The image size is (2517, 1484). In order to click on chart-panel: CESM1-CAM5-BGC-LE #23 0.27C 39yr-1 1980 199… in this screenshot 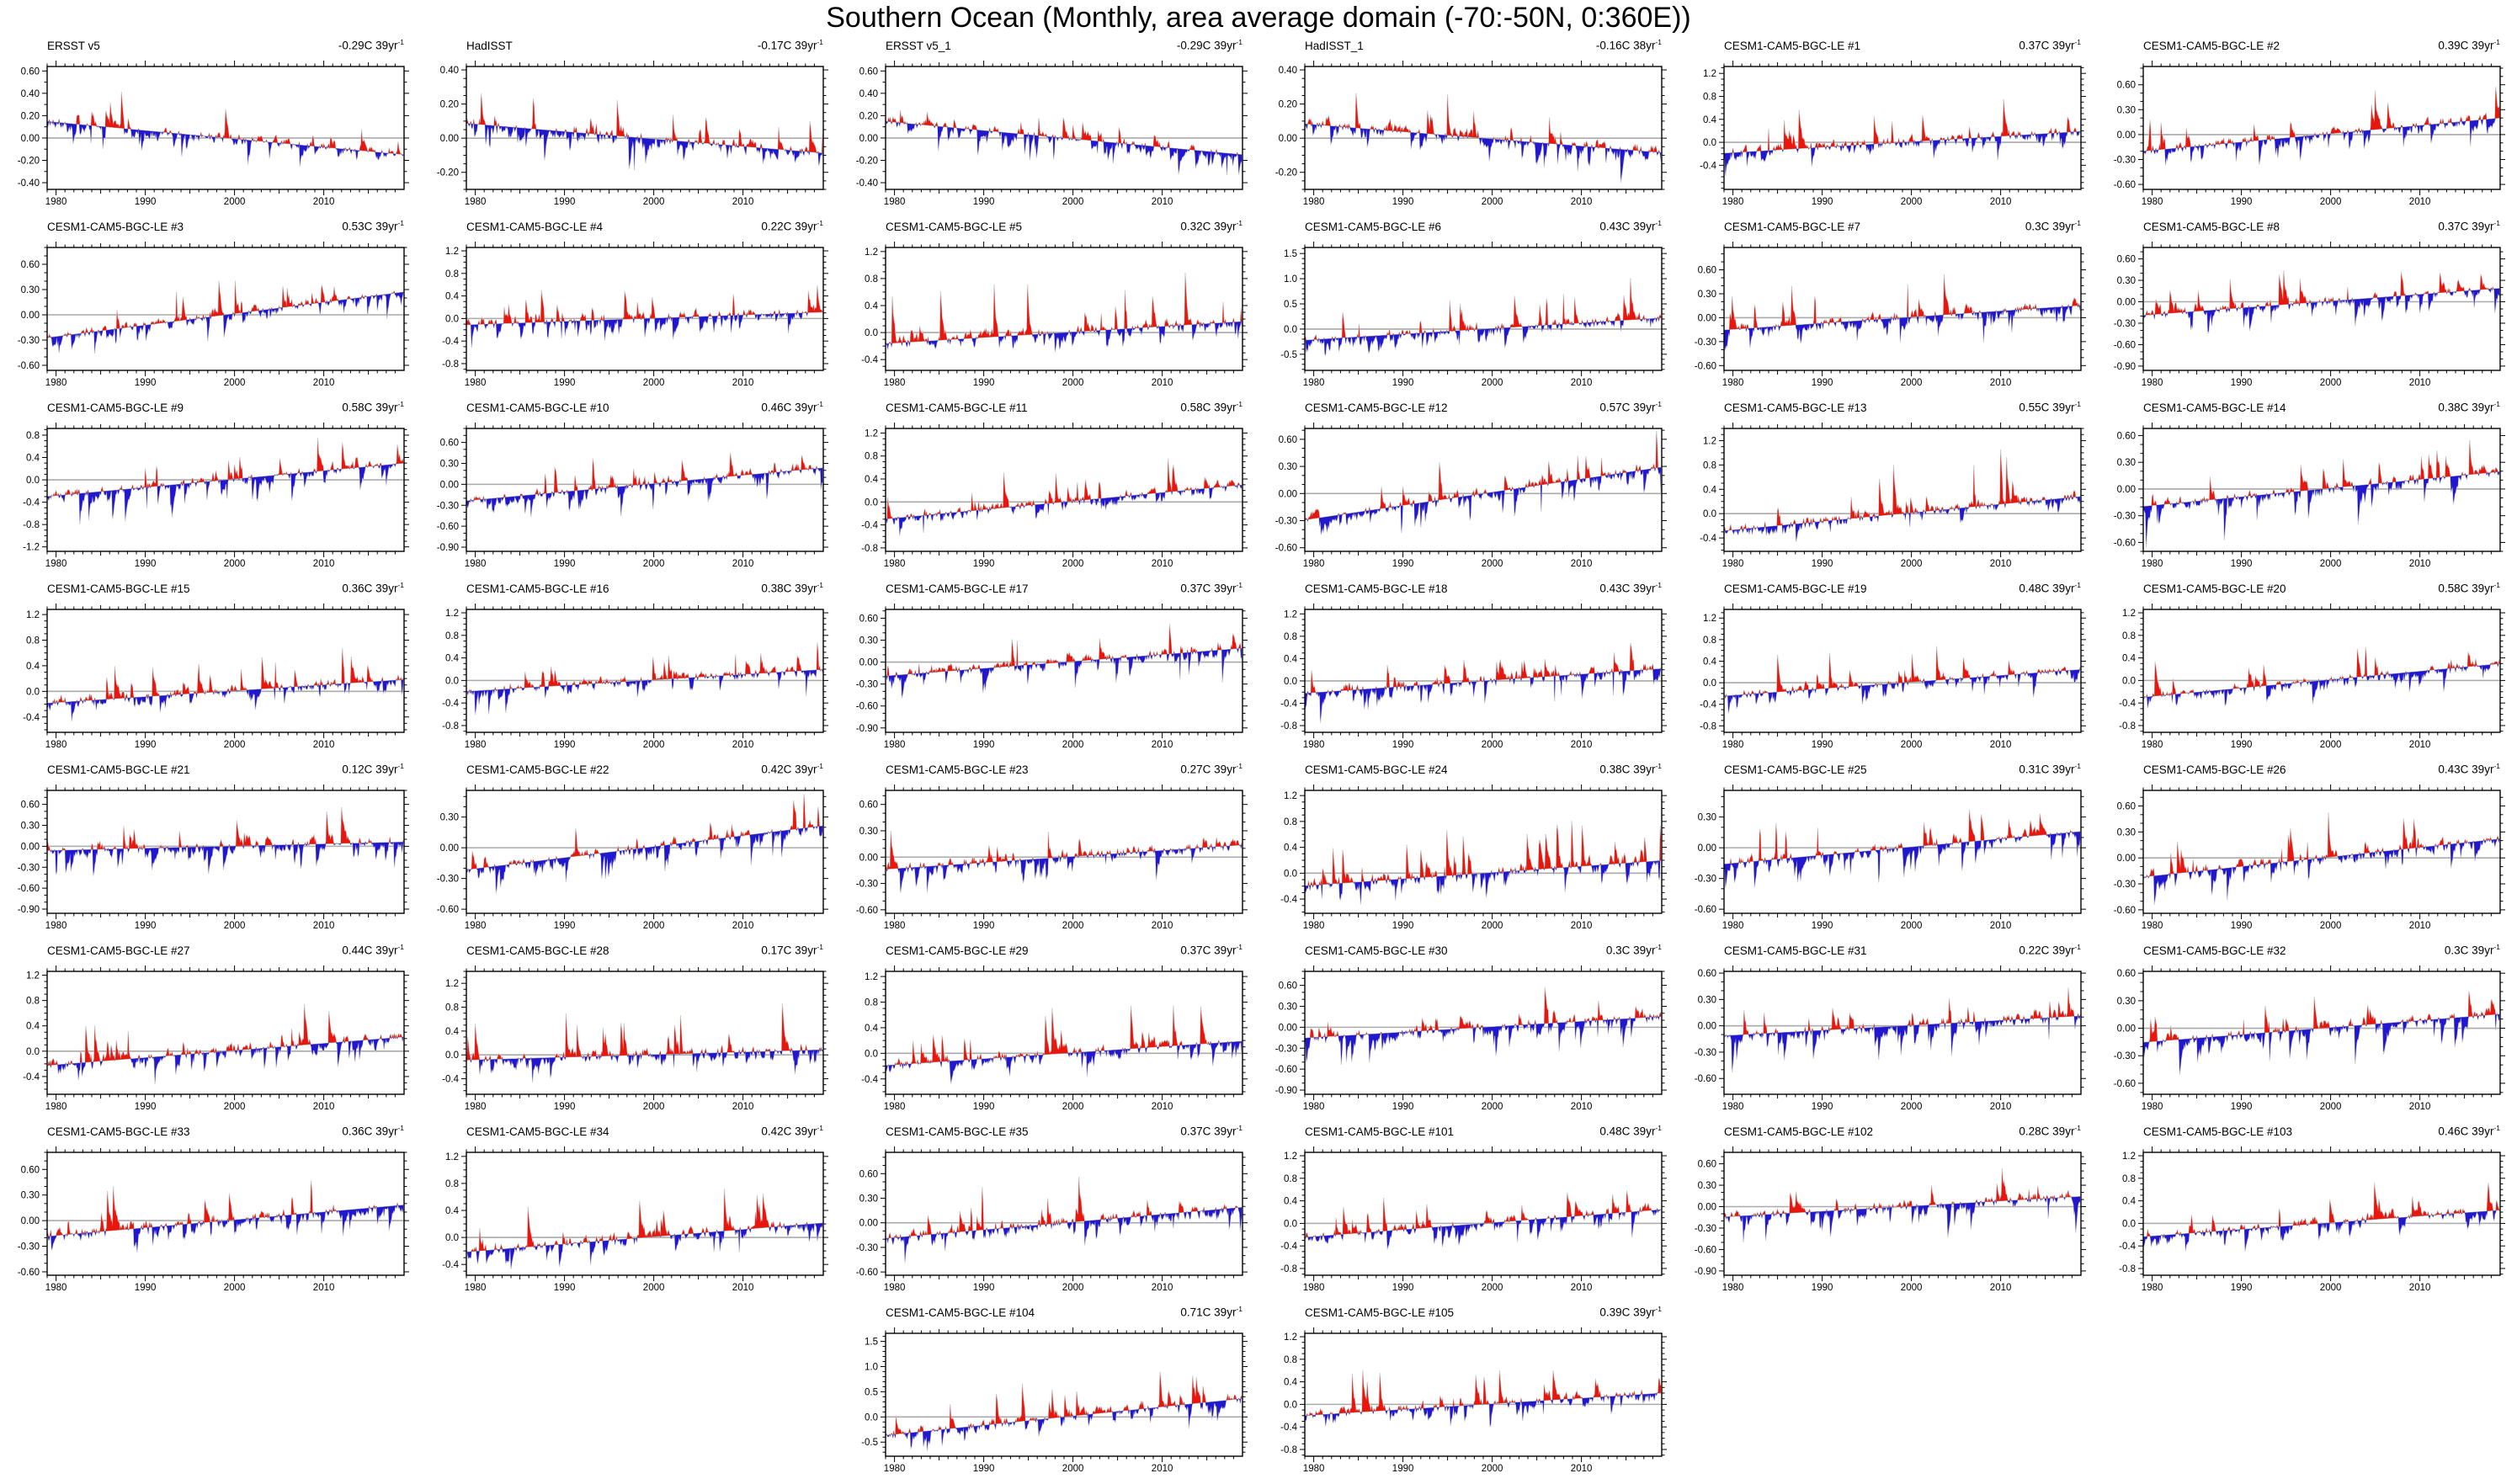, I will do `click(1049, 850)`.